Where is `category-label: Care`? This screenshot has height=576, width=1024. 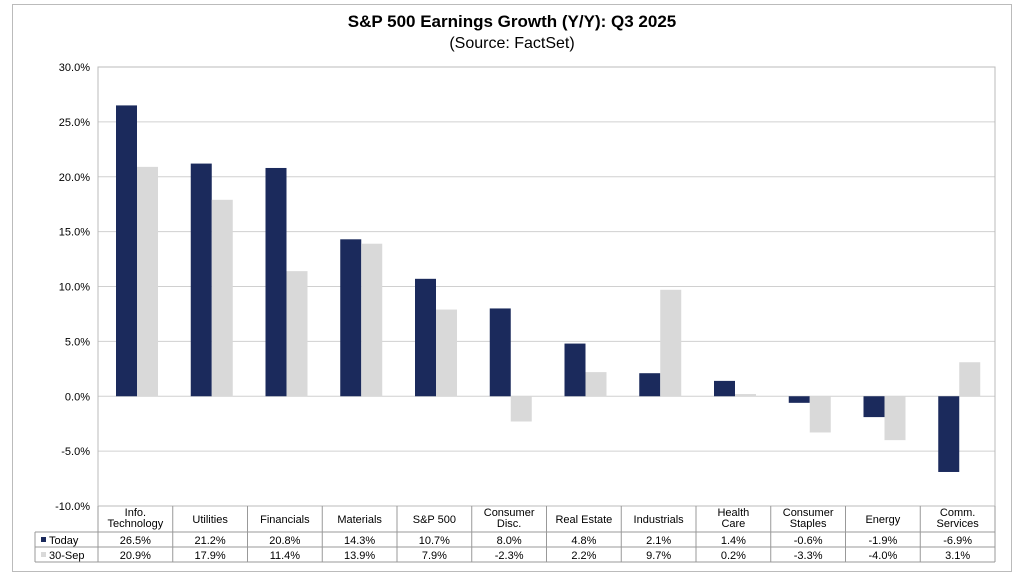
category-label: Care is located at coordinates (733, 524).